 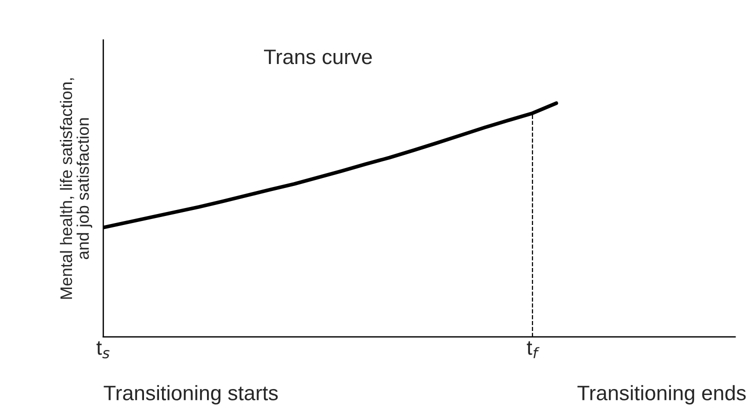 What do you see at coordinates (318, 57) in the screenshot?
I see `chart-title: Trans curve` at bounding box center [318, 57].